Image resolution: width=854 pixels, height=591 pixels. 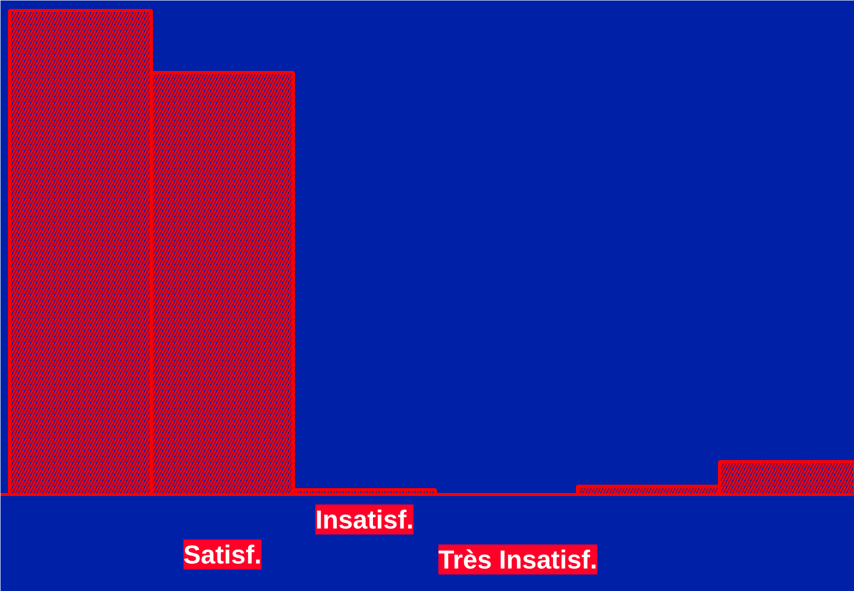 I want to click on x-tick-label: Insatisf., so click(x=364, y=519).